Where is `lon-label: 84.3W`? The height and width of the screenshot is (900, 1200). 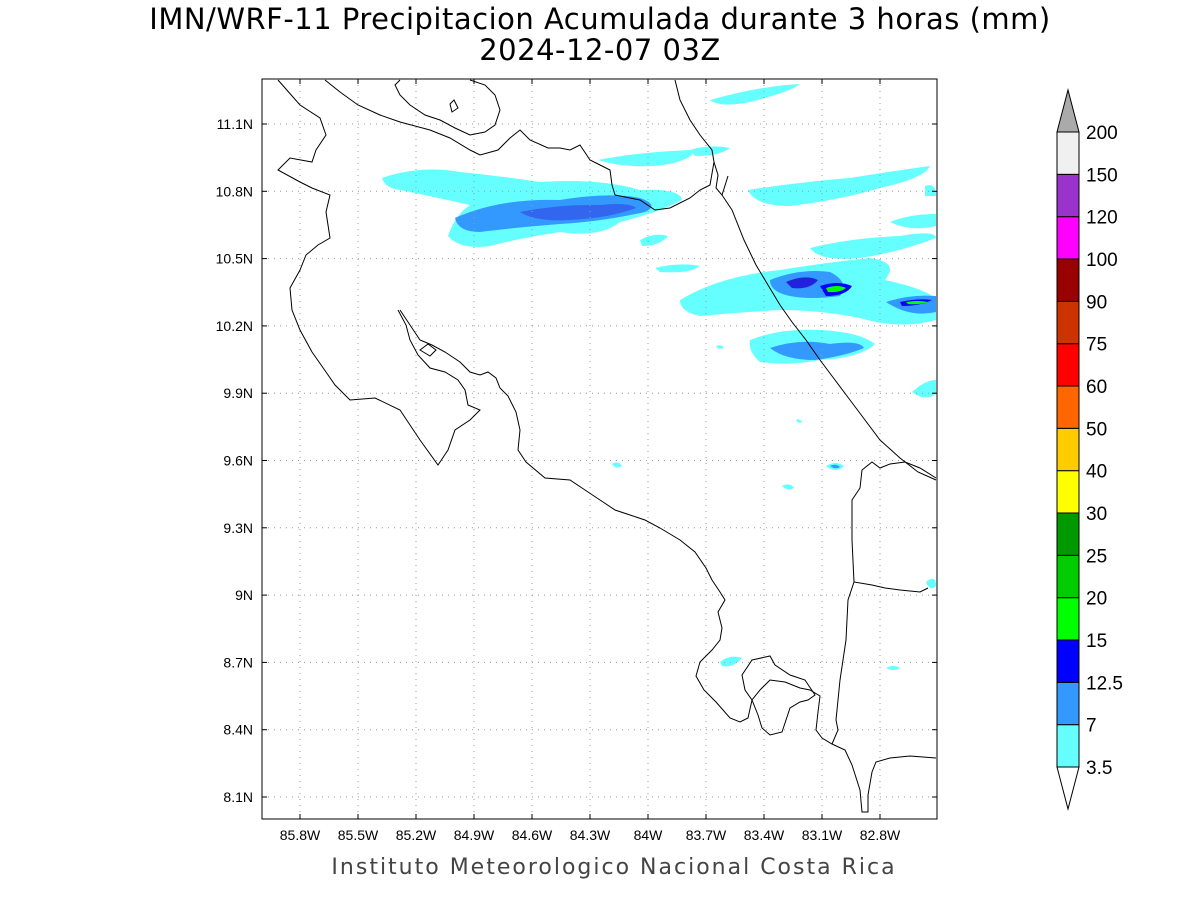 lon-label: 84.3W is located at coordinates (590, 835).